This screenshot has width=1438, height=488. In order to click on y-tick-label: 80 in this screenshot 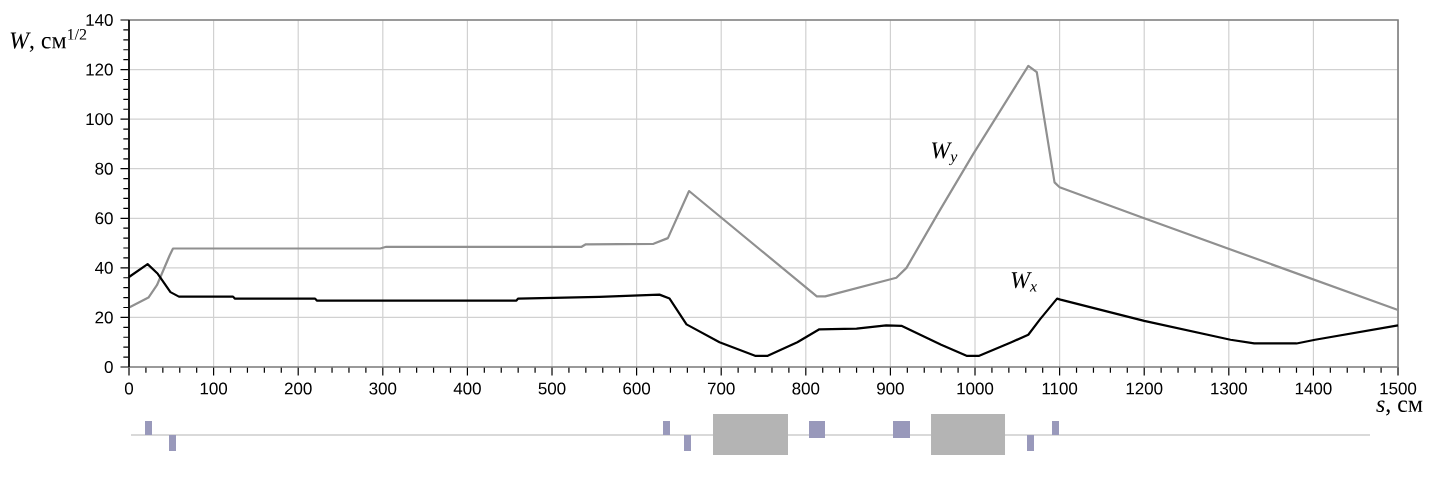, I will do `click(104, 168)`.